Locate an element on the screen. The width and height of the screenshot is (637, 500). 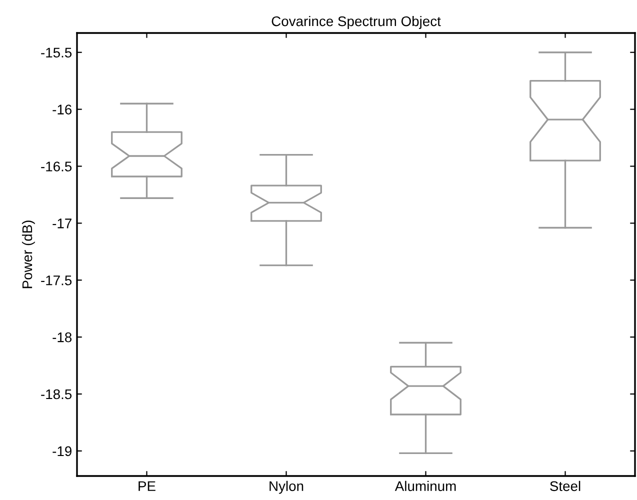
y-tick-label: -18.5 is located at coordinates (56, 394).